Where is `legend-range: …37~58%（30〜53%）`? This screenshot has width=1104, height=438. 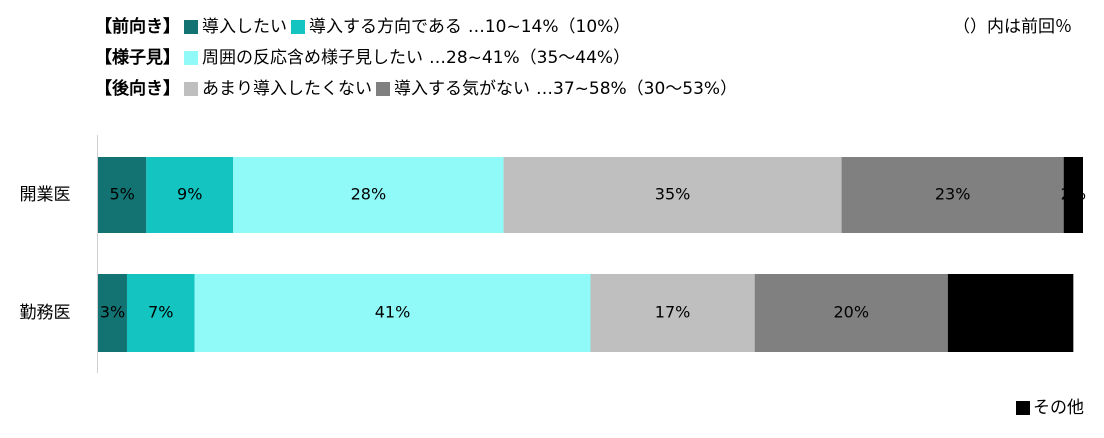
legend-range: …37~58%（30〜53%） is located at coordinates (636, 89).